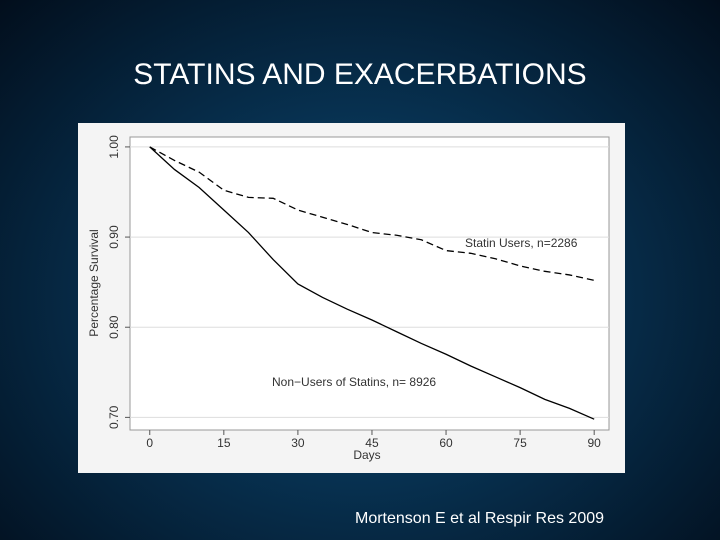  What do you see at coordinates (360, 74) in the screenshot?
I see `slide-title: STATINS AND EXACERBATIONS` at bounding box center [360, 74].